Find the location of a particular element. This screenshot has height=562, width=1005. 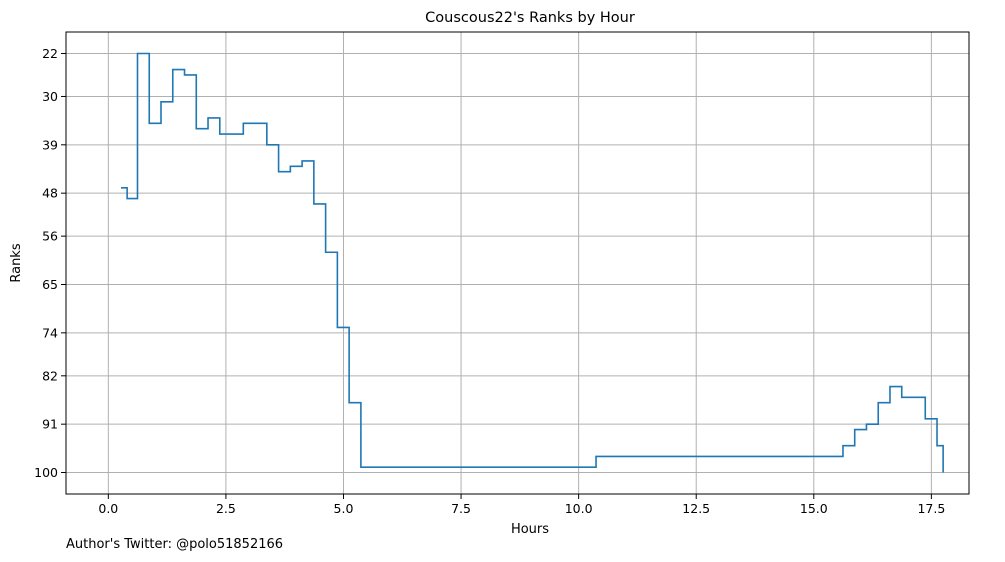

y-tick-label: 22 is located at coordinates (50, 53).